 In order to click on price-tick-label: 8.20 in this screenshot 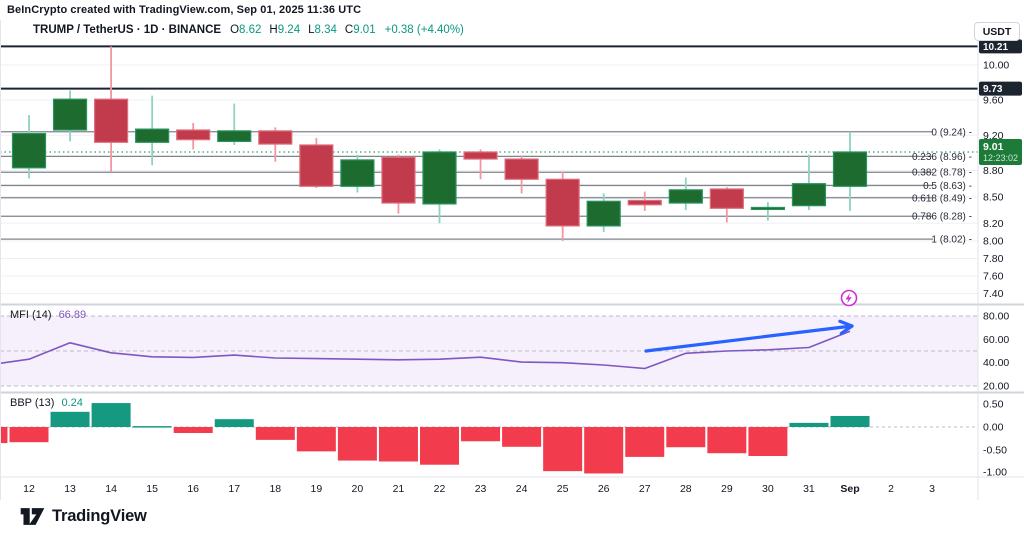, I will do `click(993, 224)`.